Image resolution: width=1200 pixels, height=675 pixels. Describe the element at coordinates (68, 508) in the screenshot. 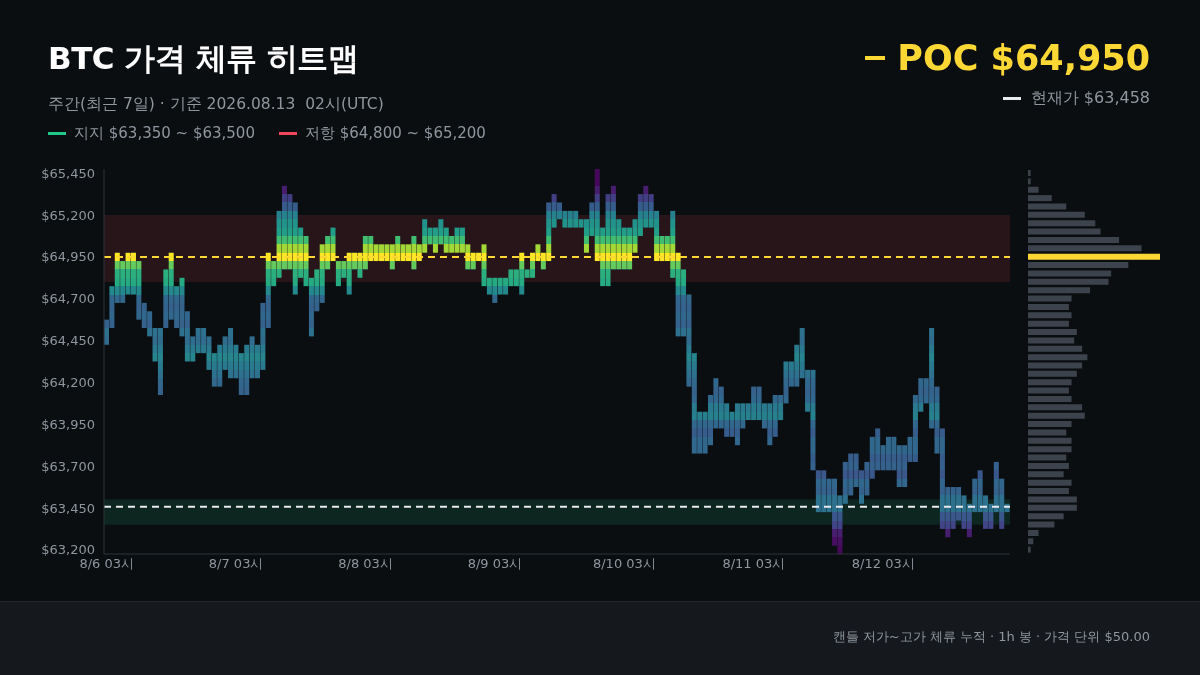

I see `y-tick-label: $63,450` at that location.